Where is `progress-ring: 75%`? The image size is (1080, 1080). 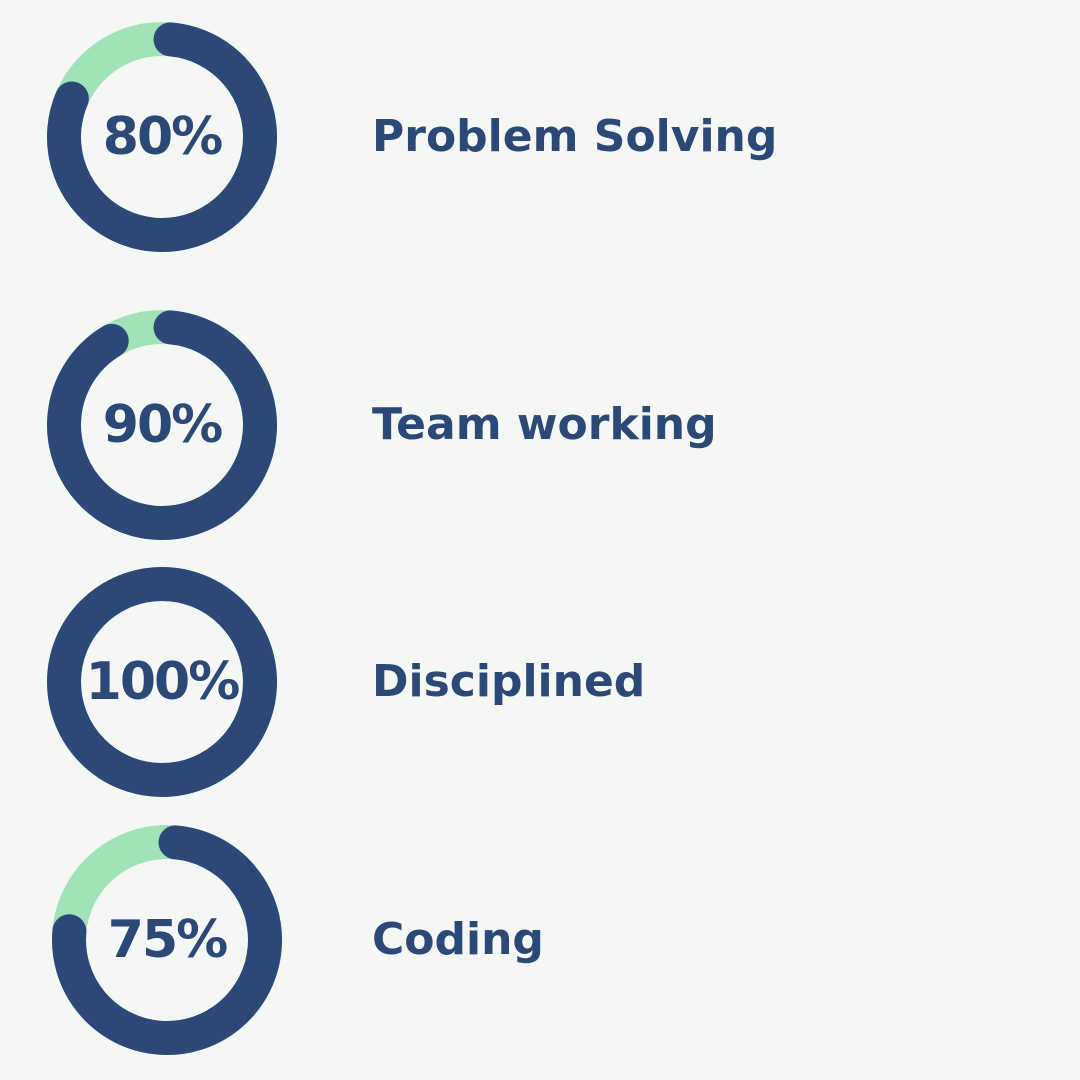
progress-ring: 75% is located at coordinates (167, 940).